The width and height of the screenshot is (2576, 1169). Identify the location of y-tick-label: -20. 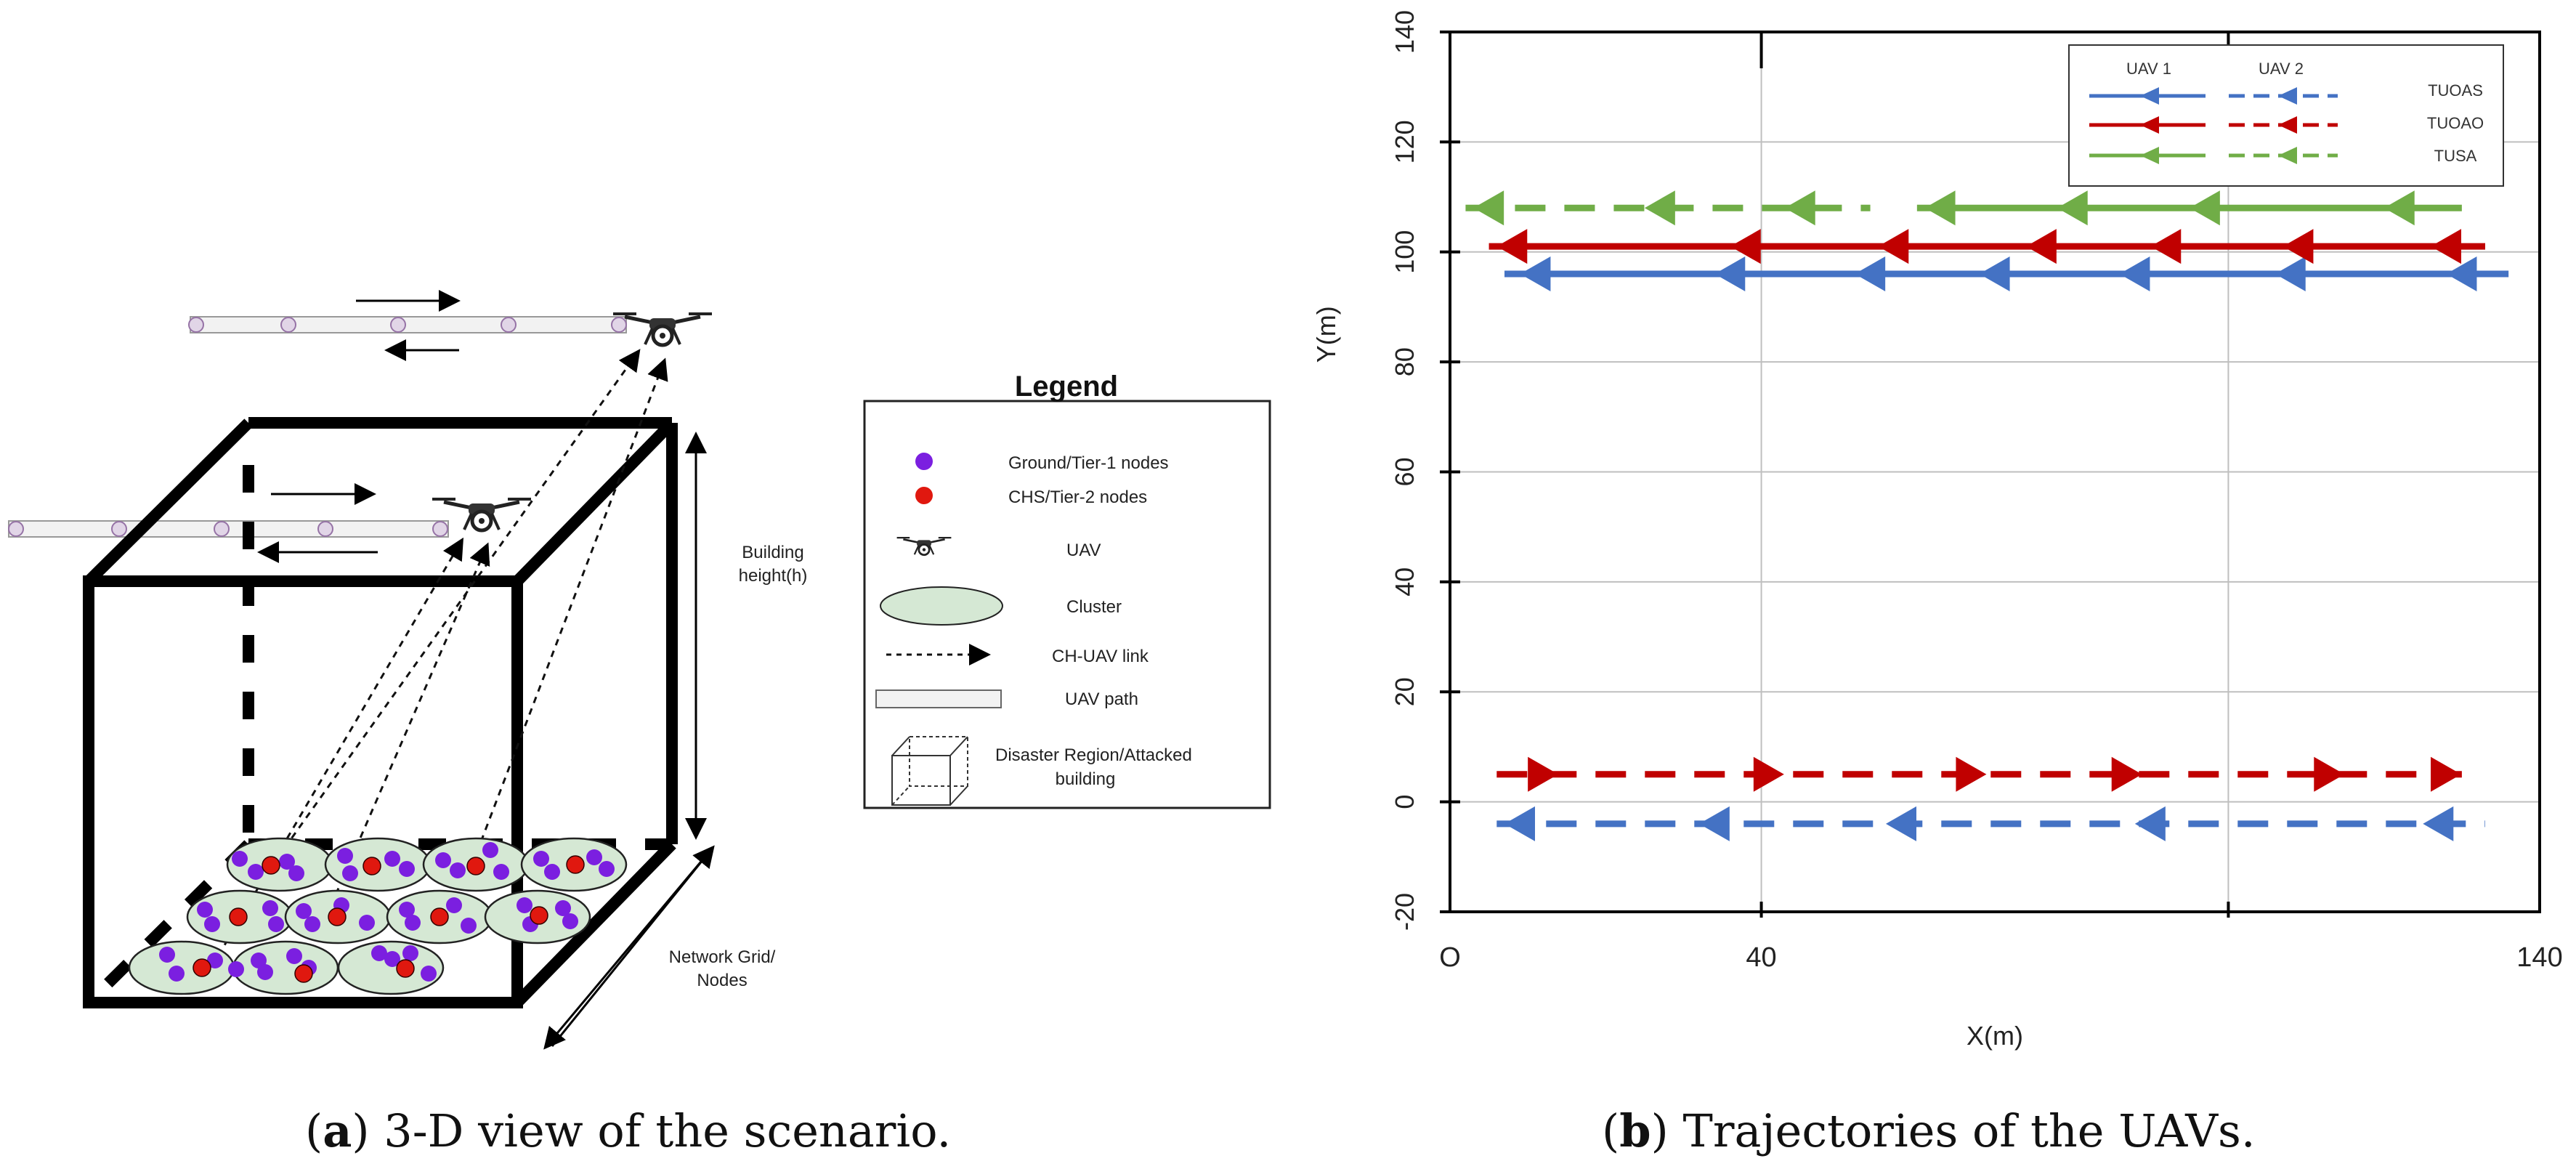
(1404, 912).